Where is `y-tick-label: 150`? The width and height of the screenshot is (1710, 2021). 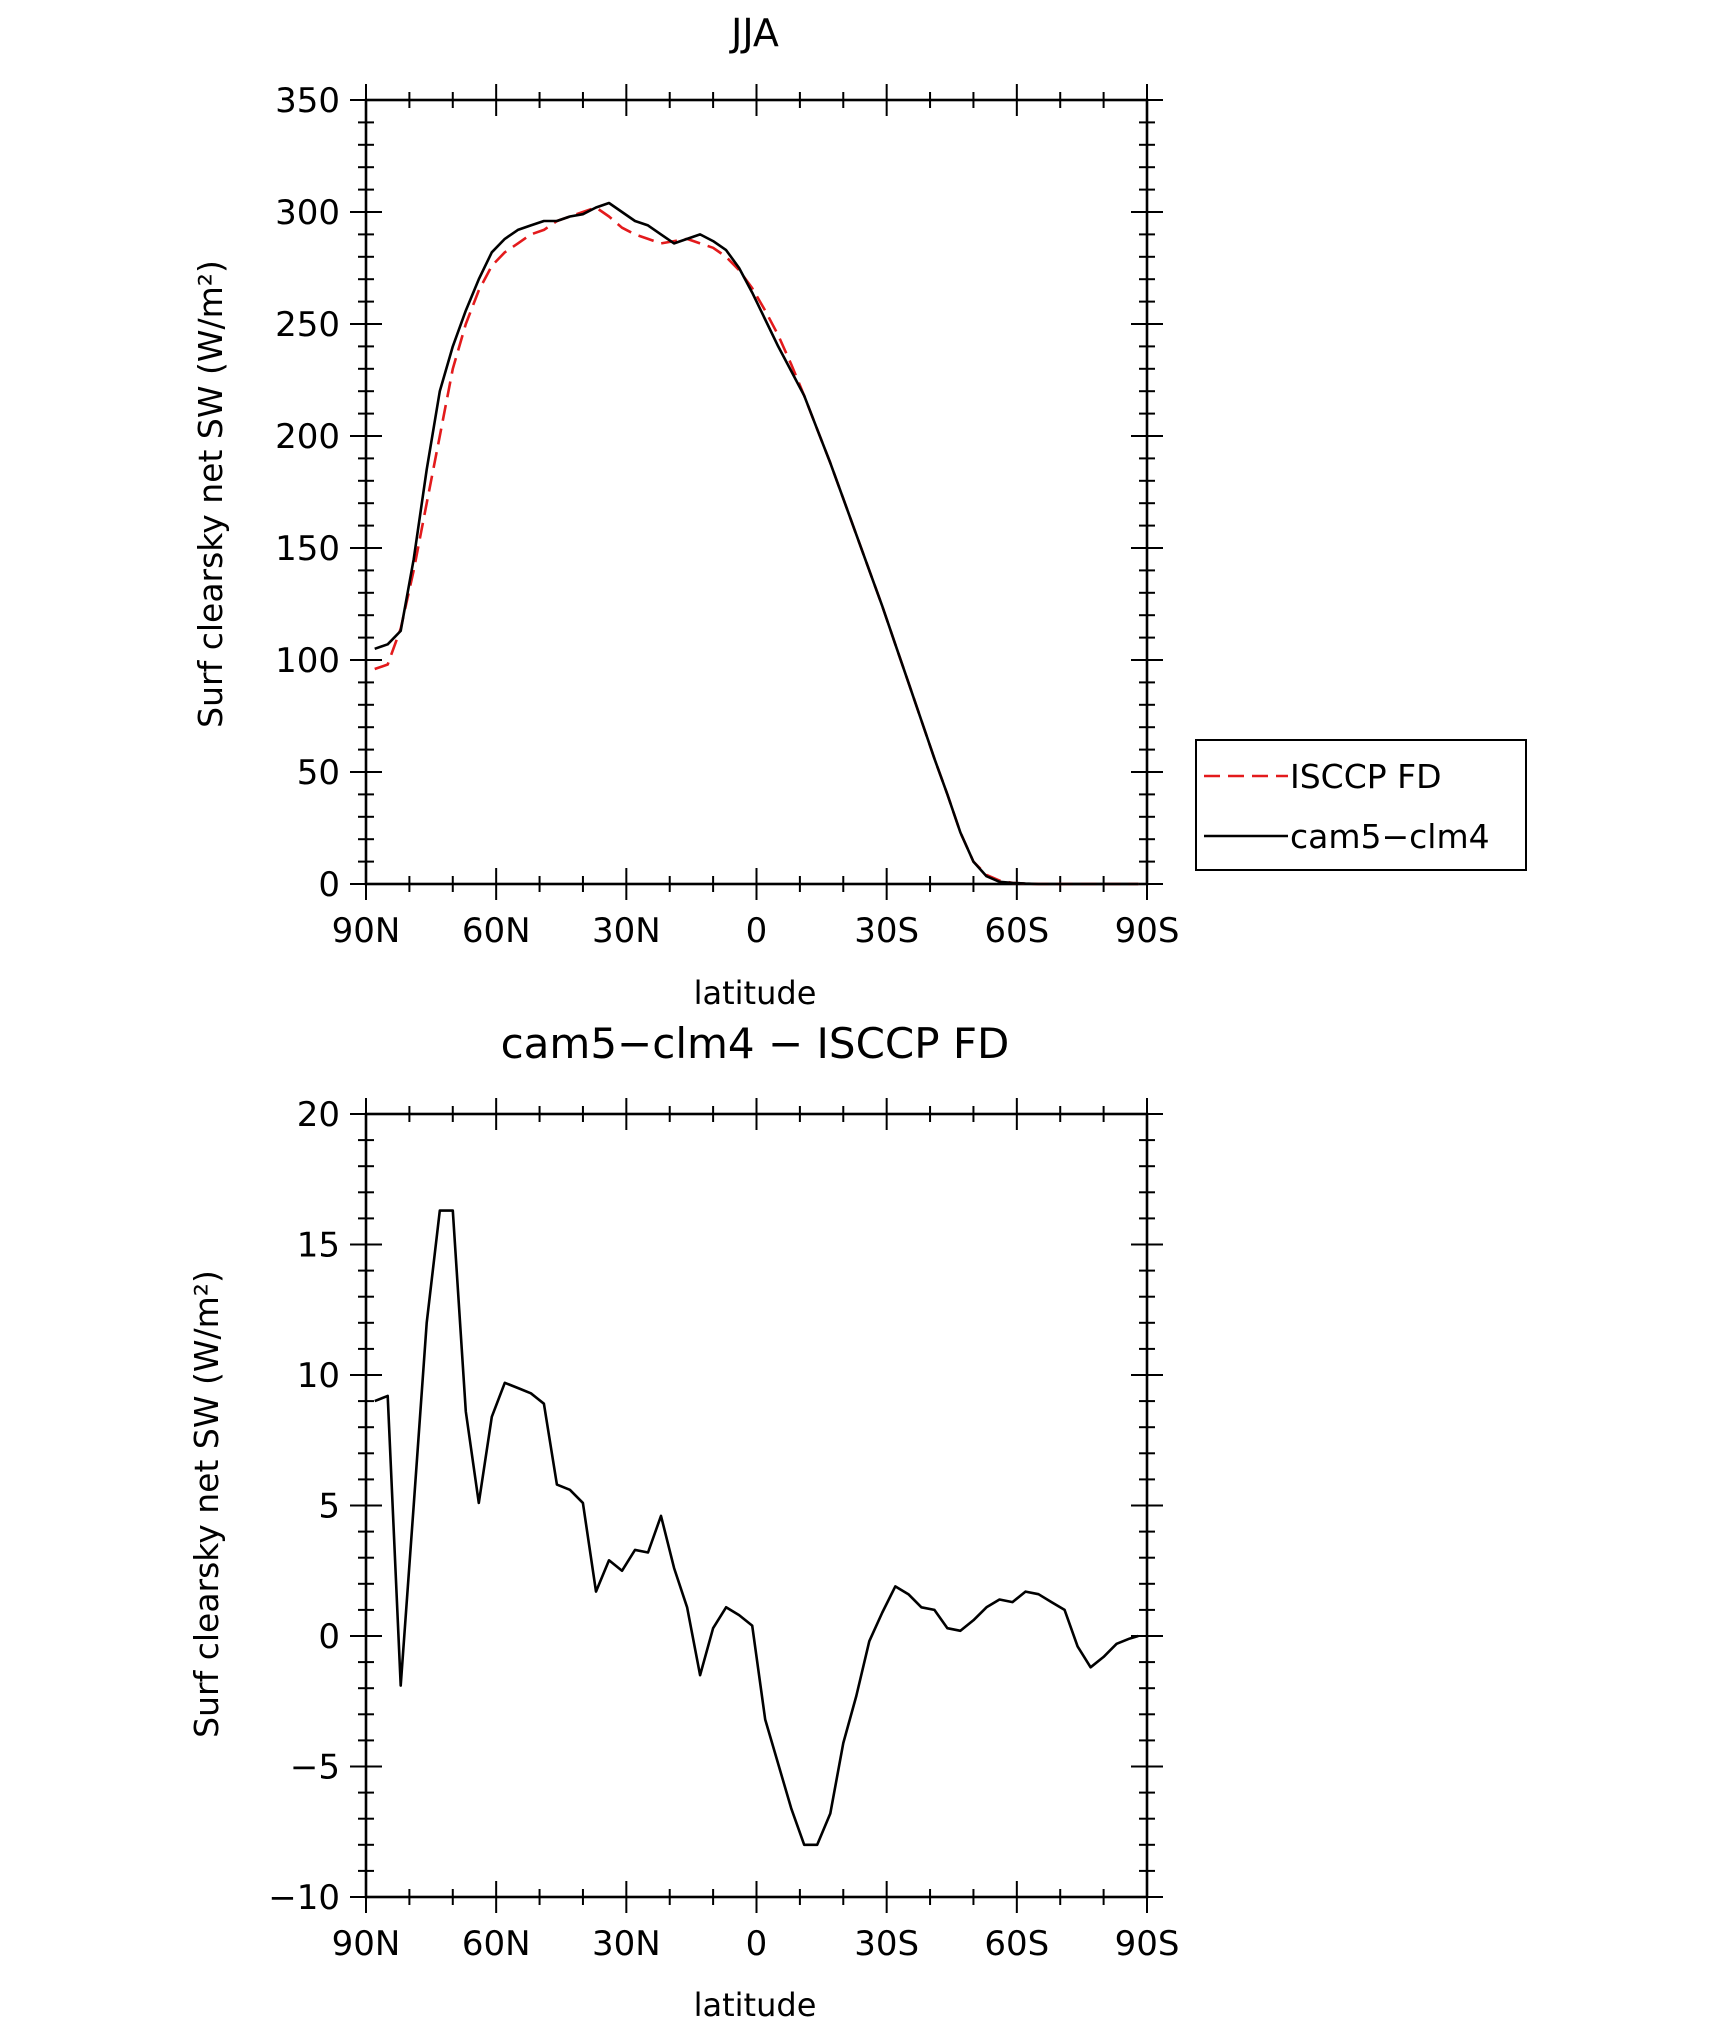
y-tick-label: 150 is located at coordinates (307, 549).